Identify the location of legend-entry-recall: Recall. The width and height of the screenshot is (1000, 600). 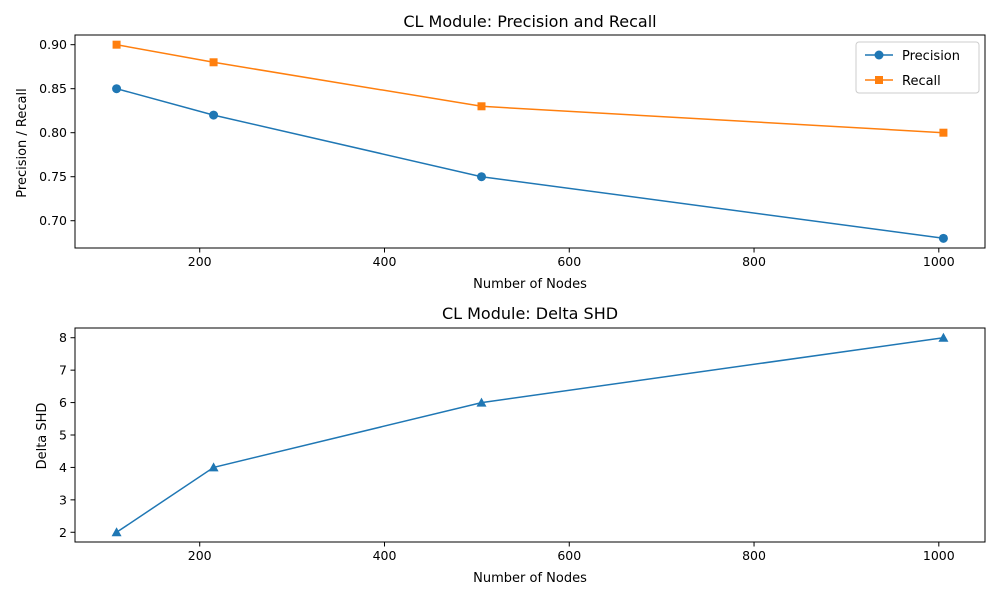
(903, 81).